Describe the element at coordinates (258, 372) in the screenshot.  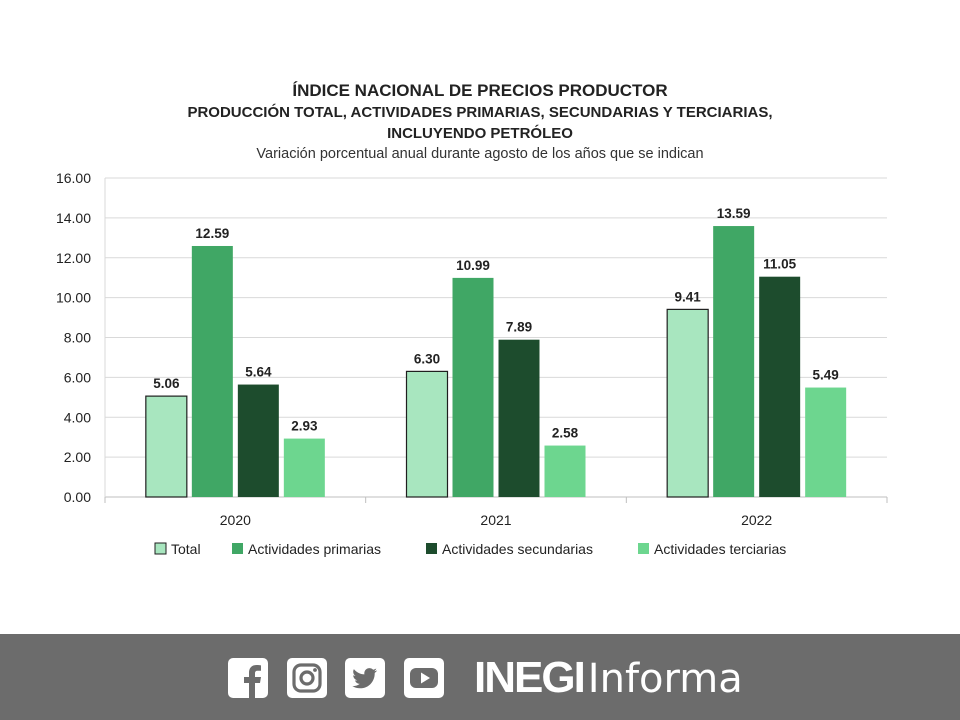
I see `data-label: 5.64` at that location.